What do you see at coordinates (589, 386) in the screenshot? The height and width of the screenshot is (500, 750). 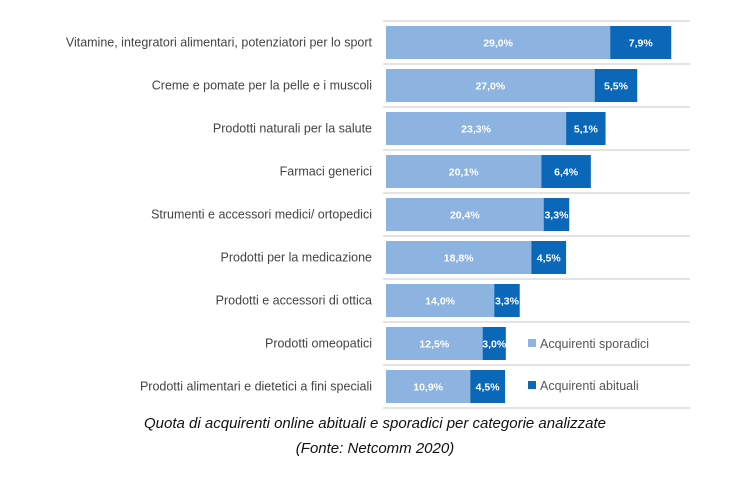 I see `legend-label: Acquirenti abituali` at bounding box center [589, 386].